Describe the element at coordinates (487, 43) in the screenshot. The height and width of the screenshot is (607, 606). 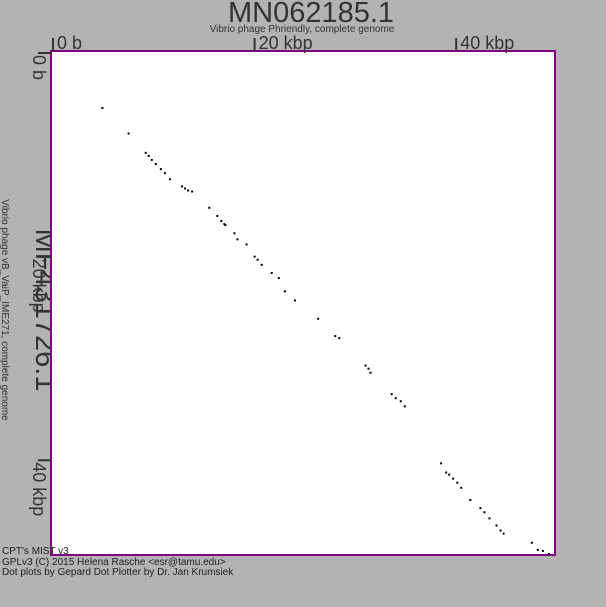
I see `x-tick-label: 40 kbp` at that location.